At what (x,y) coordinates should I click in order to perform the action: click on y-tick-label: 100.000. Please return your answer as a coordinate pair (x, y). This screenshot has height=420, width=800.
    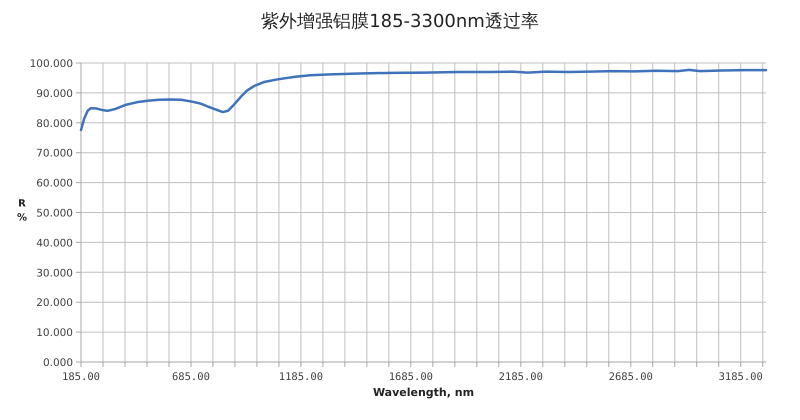
    Looking at the image, I should click on (51, 64).